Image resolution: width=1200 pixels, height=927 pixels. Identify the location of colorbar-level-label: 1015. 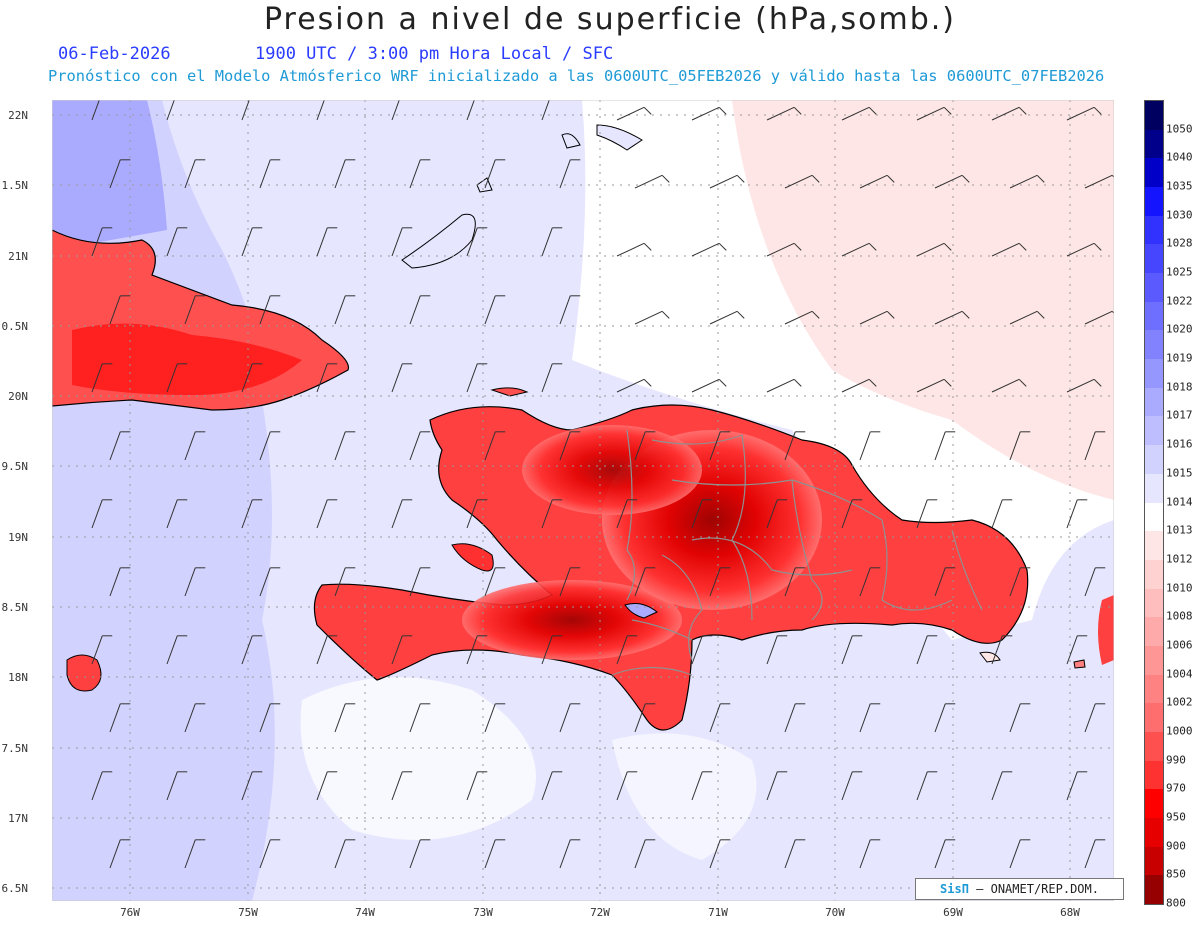
(1179, 473).